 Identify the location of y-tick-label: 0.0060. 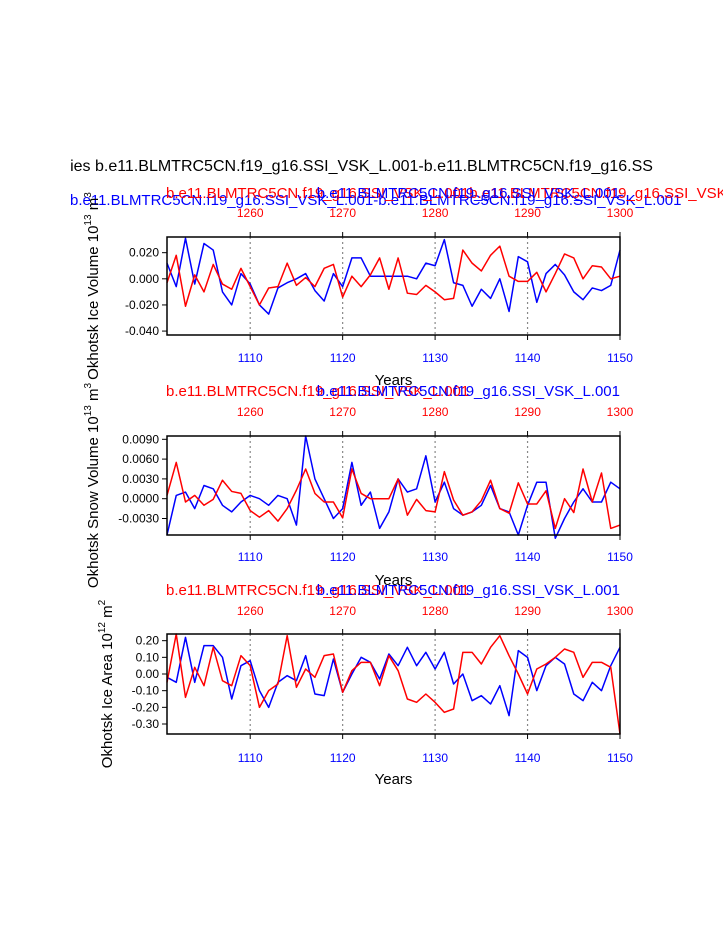
(140, 459).